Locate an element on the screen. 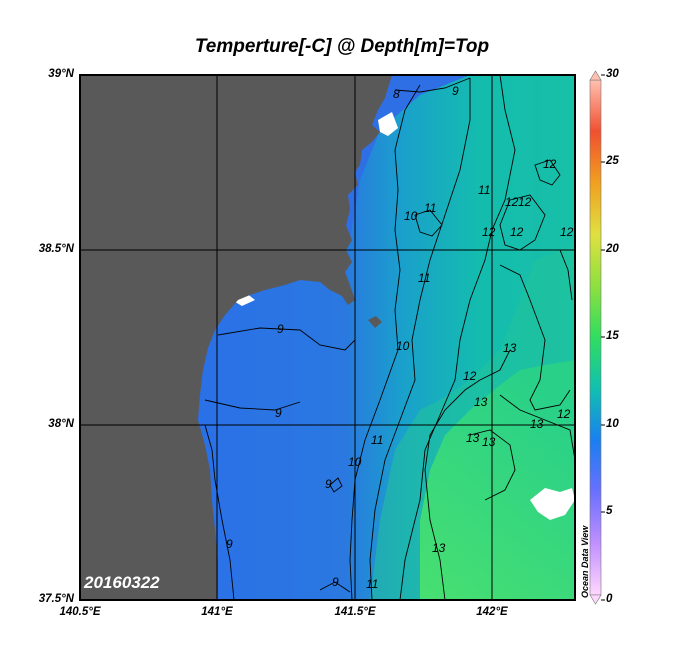 This screenshot has width=684, height=660. colorbar-gradient is located at coordinates (595, 337).